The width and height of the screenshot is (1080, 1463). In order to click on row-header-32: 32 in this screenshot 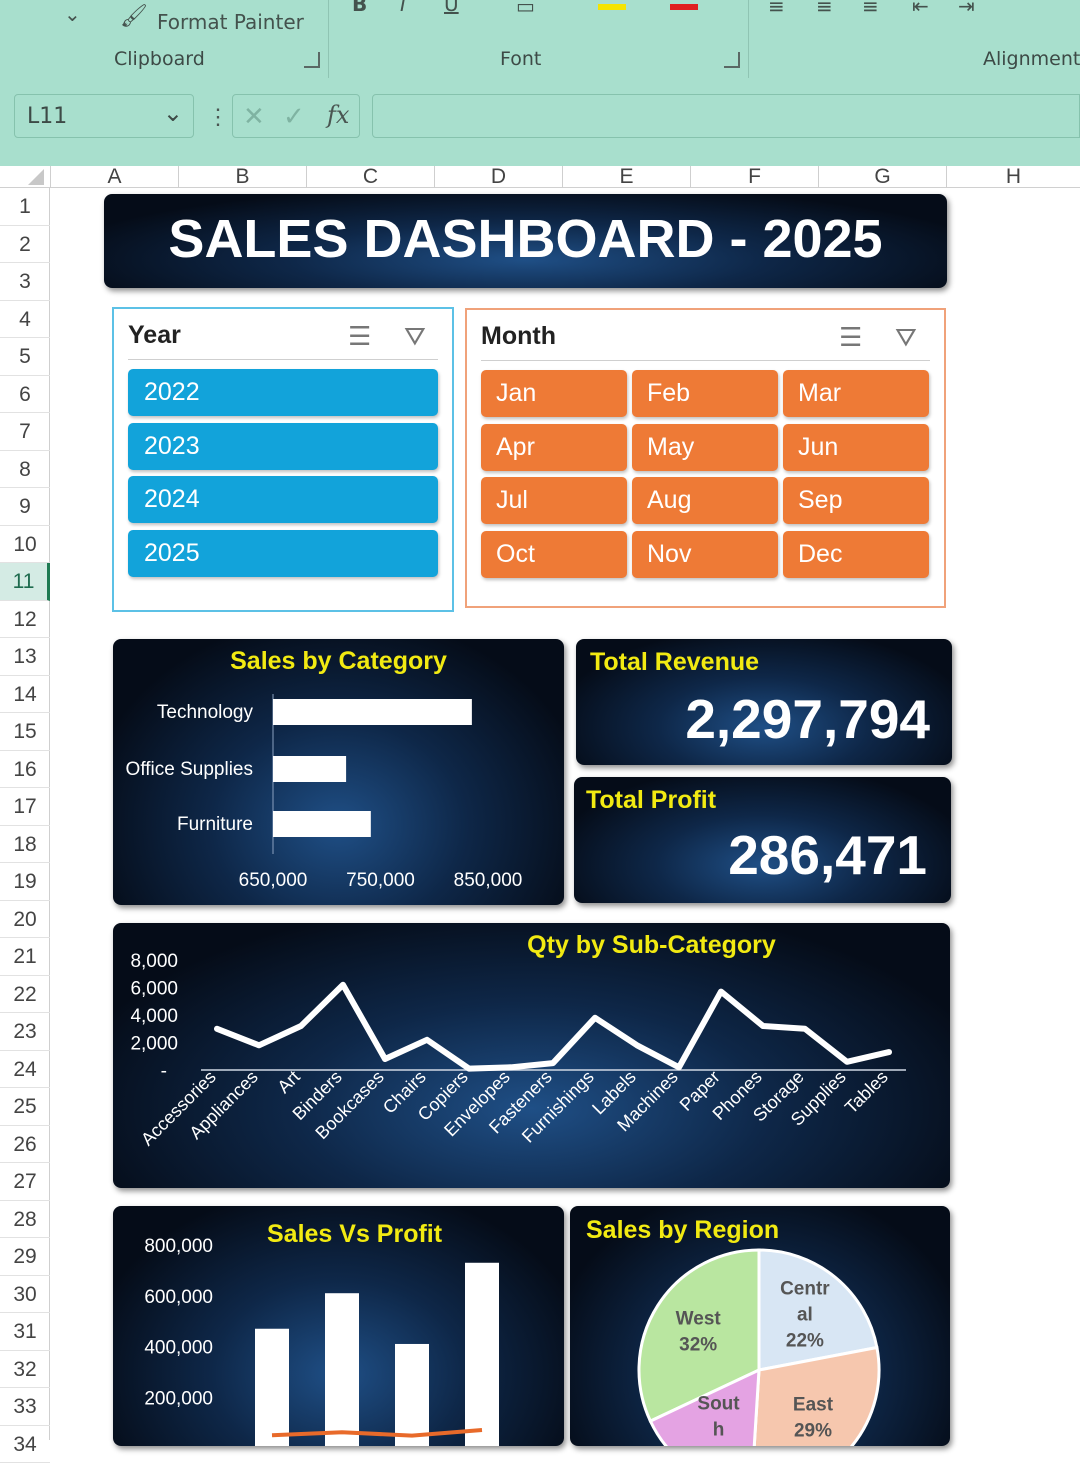, I will do `click(25, 1370)`.